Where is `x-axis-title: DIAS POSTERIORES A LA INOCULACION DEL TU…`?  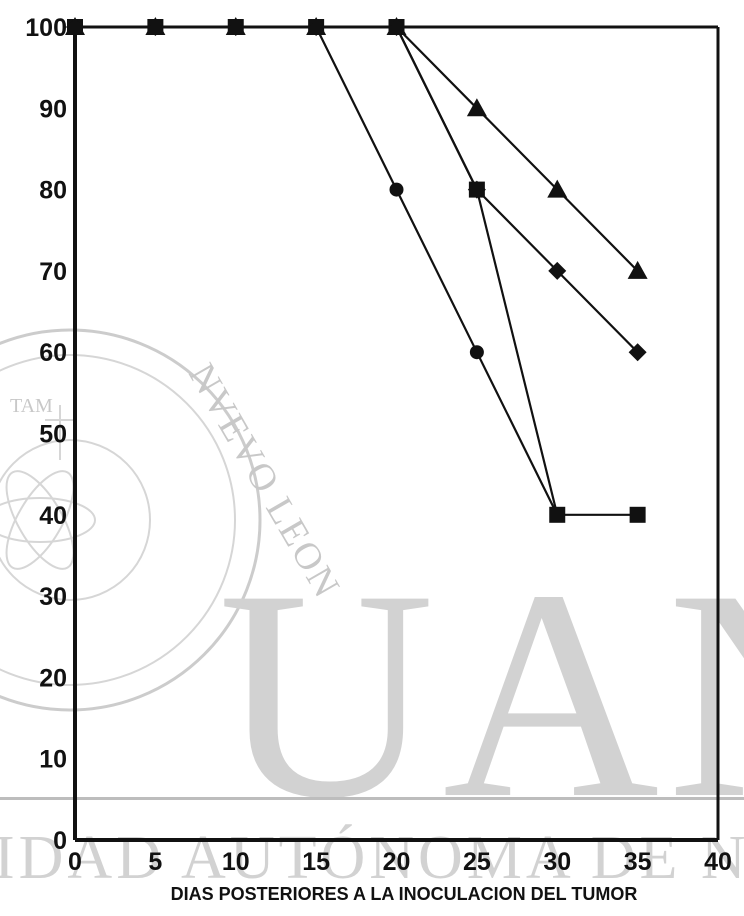
x-axis-title: DIAS POSTERIORES A LA INOCULACION DEL TU… is located at coordinates (404, 894).